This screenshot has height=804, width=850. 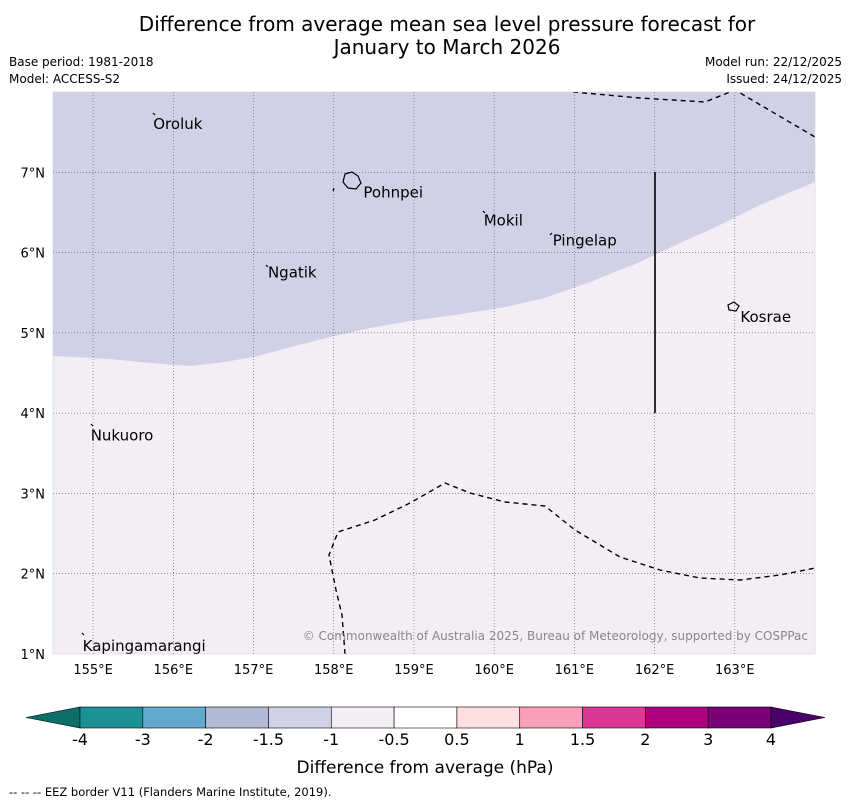 I want to click on colorbar-tick-label: 1, so click(x=520, y=739).